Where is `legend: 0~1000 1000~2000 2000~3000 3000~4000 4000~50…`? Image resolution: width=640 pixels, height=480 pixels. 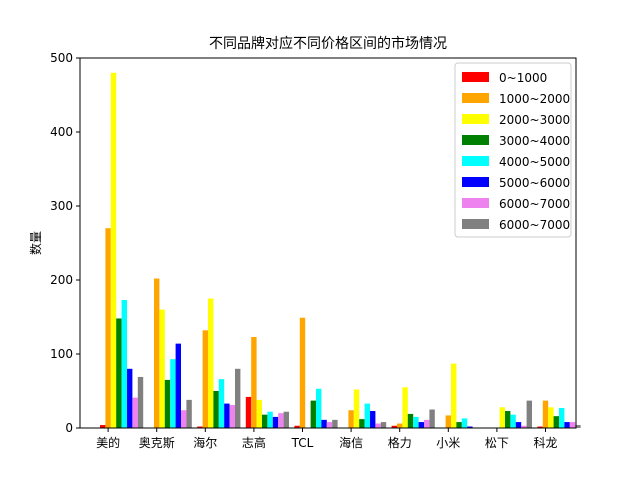
legend: 0~1000 1000~2000 2000~3000 3000~4000 4000~50… is located at coordinates (513, 150).